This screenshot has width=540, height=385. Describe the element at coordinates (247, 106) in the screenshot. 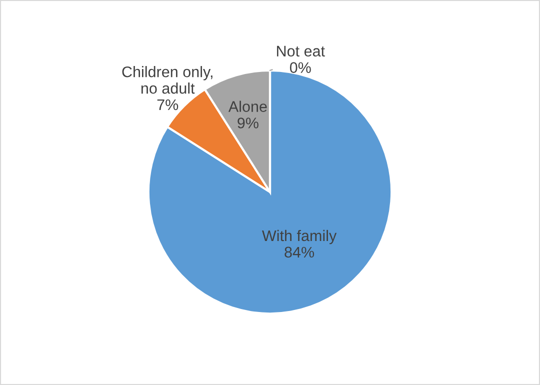

I see `slice-label: Alone` at that location.